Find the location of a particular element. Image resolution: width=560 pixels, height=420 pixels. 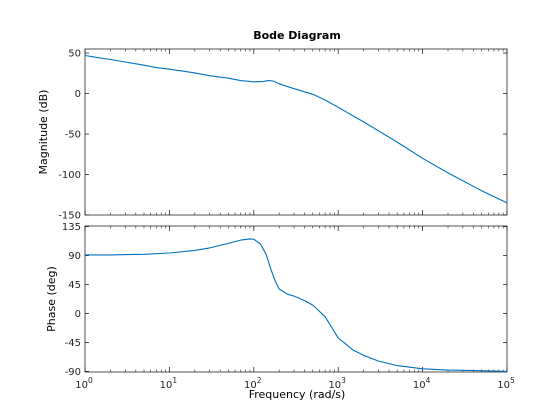

magnitude-y-axis-label: Magnitude (dB) is located at coordinates (43, 132).